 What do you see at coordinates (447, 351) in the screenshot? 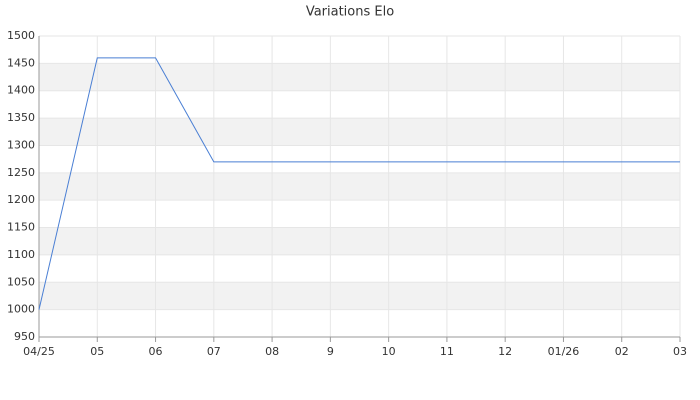
I see `x-tick-label: 11` at bounding box center [447, 351].